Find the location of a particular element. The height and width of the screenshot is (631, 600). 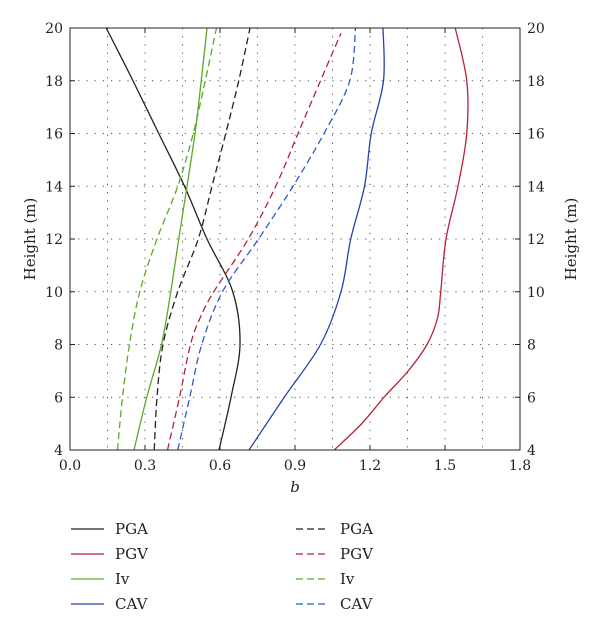

legend: PGA PGV Iv CAV PGA PGV Iv CAV is located at coordinates (222, 566).